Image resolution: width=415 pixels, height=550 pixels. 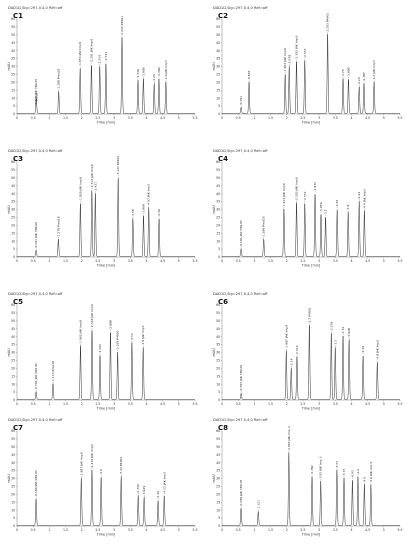 What do you see at coordinates (122, 25) in the screenshot?
I see `peak-label: 3.245 P4901` at bounding box center [122, 25].